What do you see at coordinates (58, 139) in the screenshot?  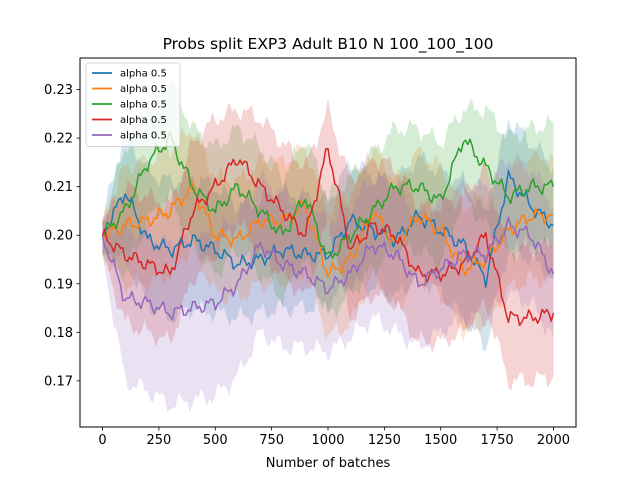 I see `y-tick-label: 0.22` at bounding box center [58, 139].